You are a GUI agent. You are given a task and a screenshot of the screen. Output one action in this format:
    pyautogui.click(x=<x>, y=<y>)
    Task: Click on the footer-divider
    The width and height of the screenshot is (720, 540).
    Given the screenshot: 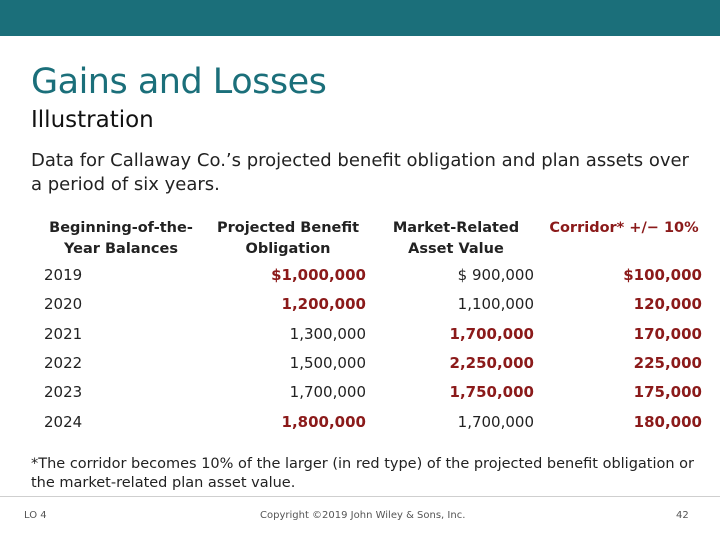 What is the action you would take?
    pyautogui.click(x=360, y=496)
    